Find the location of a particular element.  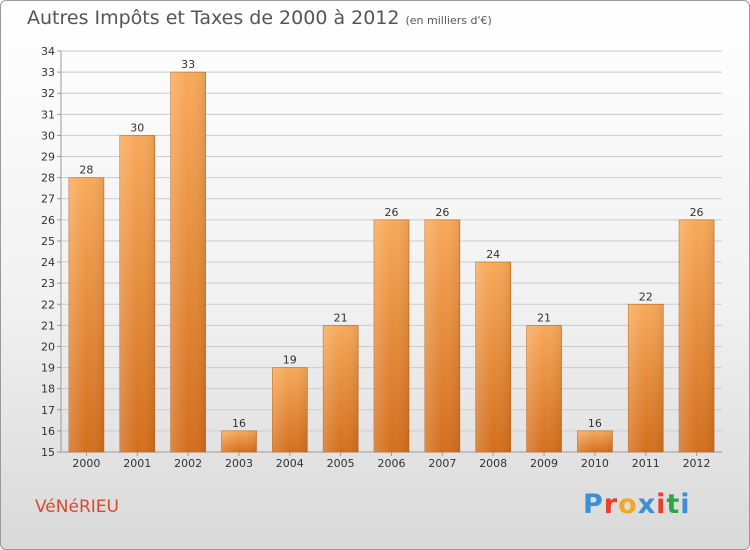

x-tick-label: 2010 is located at coordinates (595, 463).